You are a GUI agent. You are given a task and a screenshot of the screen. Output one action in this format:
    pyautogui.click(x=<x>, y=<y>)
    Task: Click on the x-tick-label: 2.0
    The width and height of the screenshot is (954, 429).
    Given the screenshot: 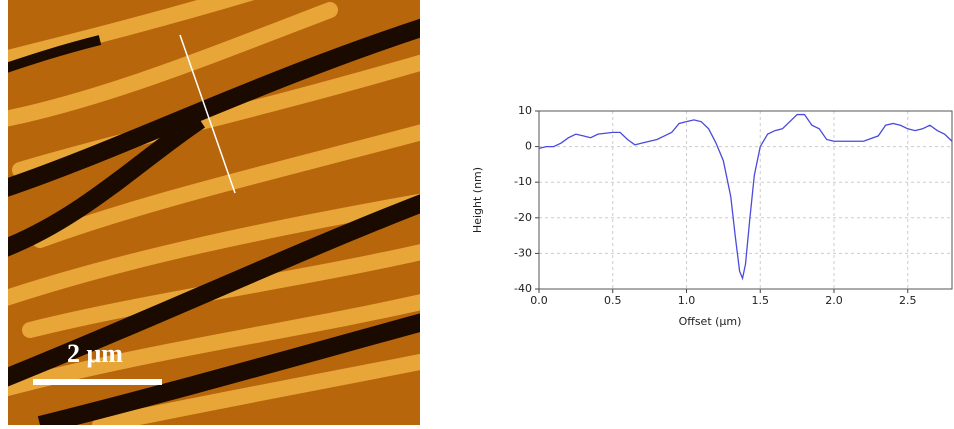 What is the action you would take?
    pyautogui.click(x=834, y=300)
    